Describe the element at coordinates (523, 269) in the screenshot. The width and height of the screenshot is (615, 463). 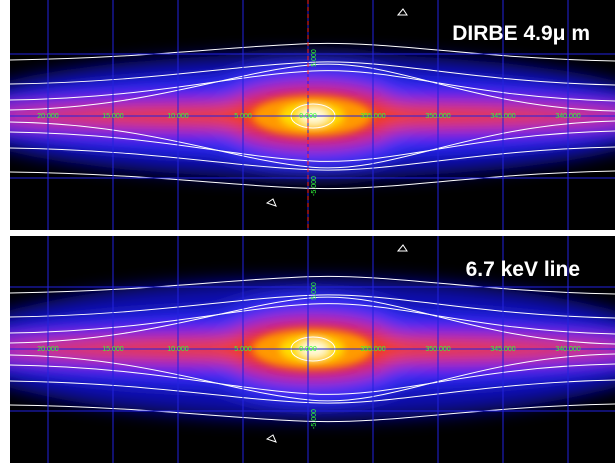
I see `panel-title: 6.7 keV line` at that location.